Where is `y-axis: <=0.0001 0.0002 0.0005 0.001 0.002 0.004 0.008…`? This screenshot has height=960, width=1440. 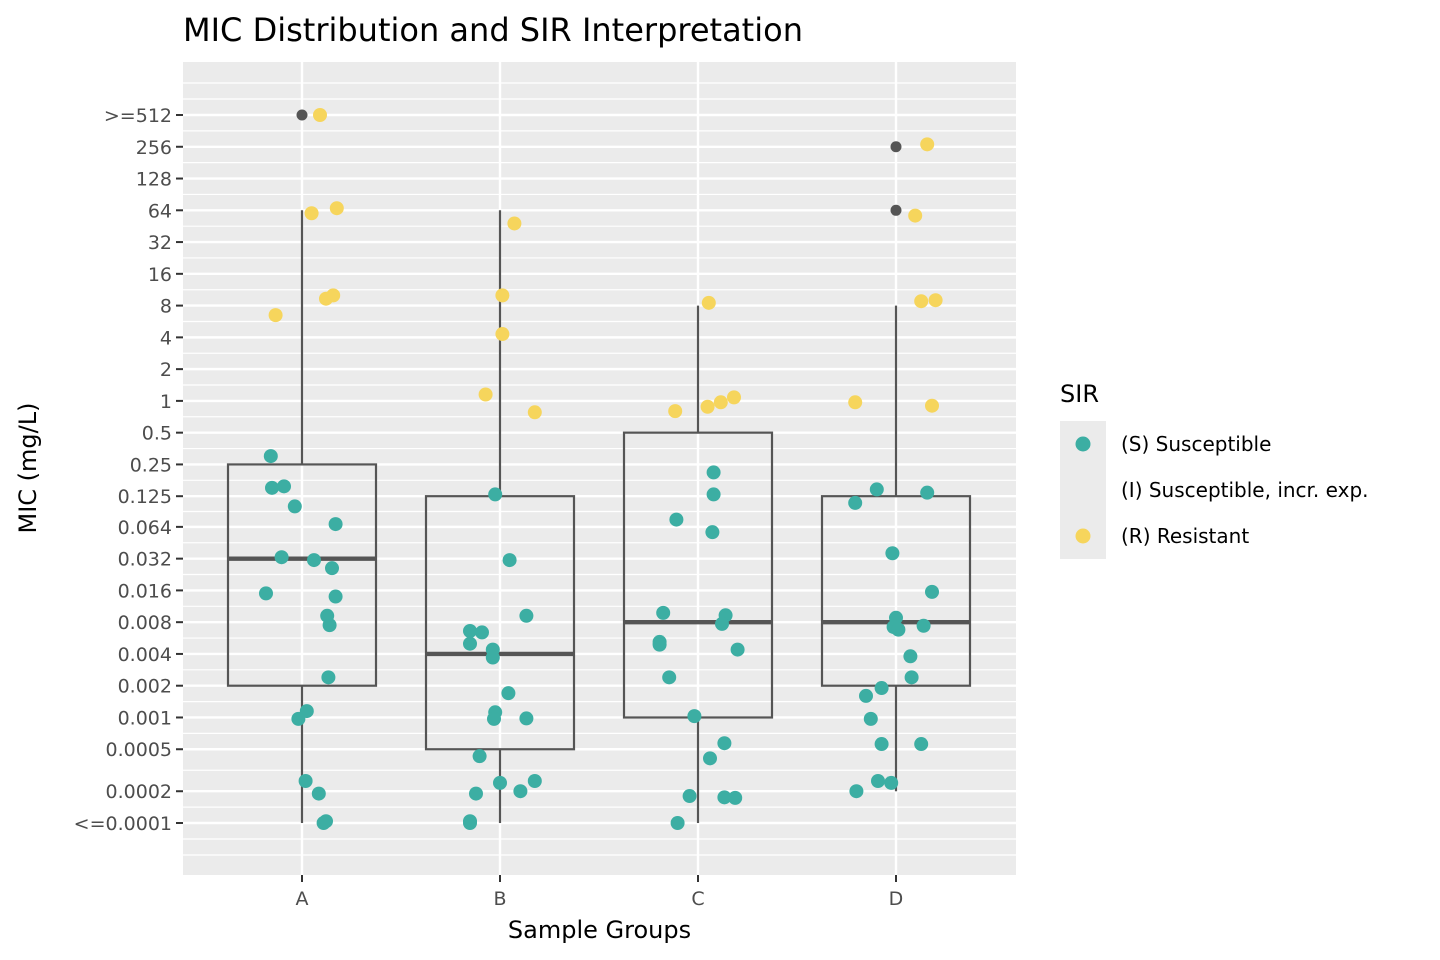 y-axis: <=0.0001 0.0002 0.0005 0.001 0.002 0.004 0.008… is located at coordinates (128, 470).